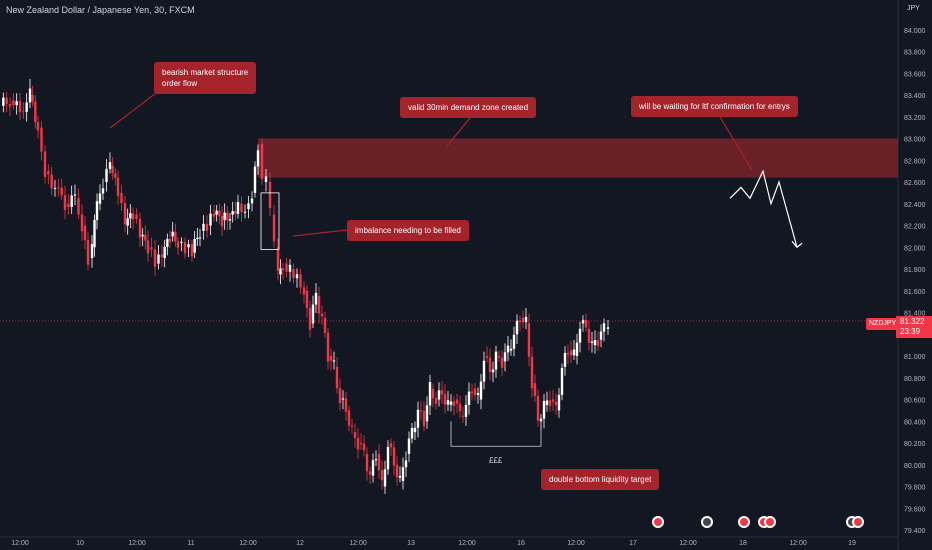  I want to click on x-tick-label: 18, so click(743, 543).